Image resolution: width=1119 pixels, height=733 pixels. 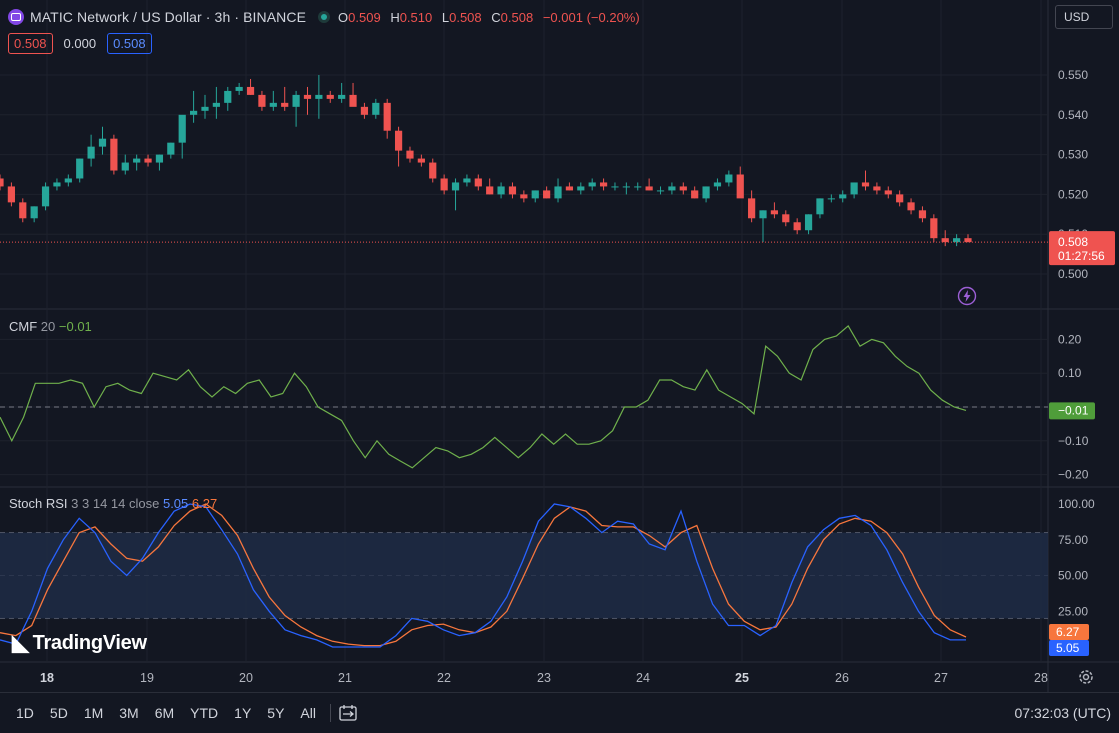 What do you see at coordinates (16, 17) in the screenshot?
I see `matic-logo-icon` at bounding box center [16, 17].